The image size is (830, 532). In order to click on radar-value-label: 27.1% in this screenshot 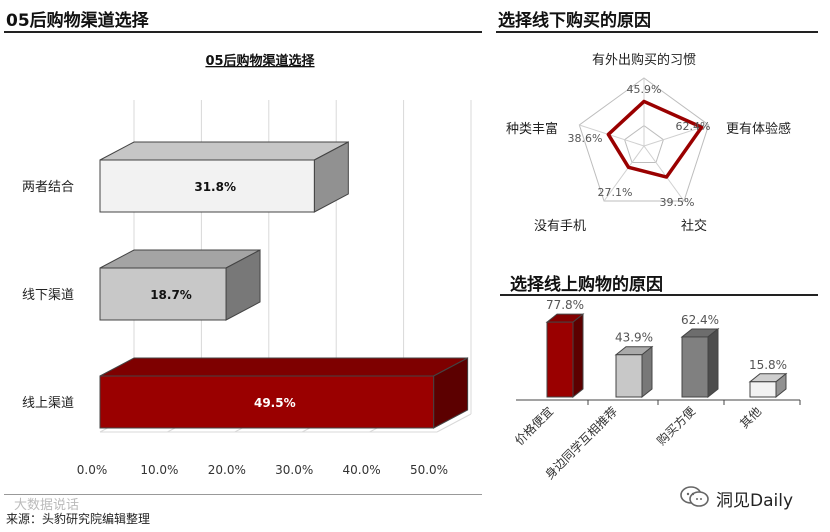, I will do `click(615, 192)`.